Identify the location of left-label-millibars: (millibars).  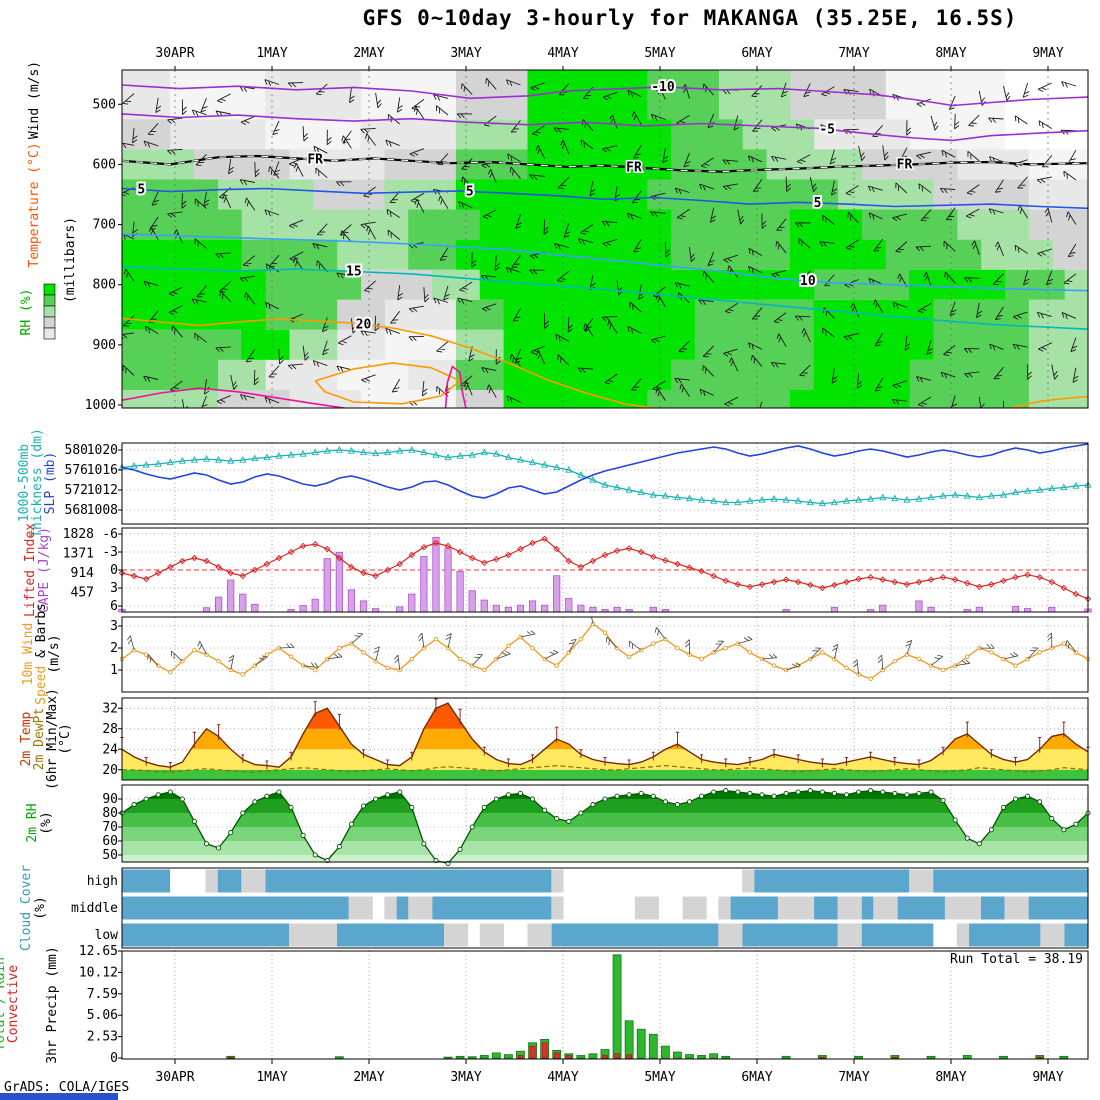
(70, 260).